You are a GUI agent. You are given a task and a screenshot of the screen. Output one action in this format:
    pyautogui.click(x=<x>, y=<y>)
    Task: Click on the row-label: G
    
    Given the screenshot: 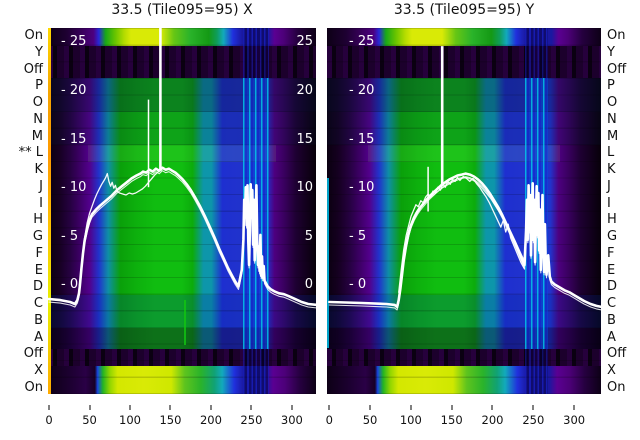 What is the action you would take?
    pyautogui.click(x=37, y=236)
    